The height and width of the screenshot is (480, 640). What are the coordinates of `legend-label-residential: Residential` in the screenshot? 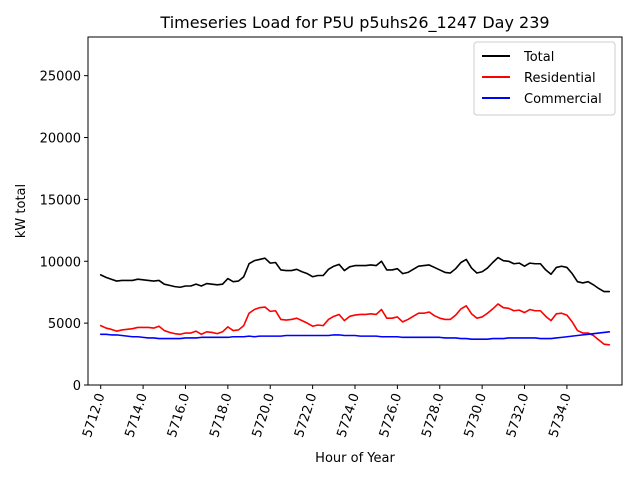 It's located at (560, 78).